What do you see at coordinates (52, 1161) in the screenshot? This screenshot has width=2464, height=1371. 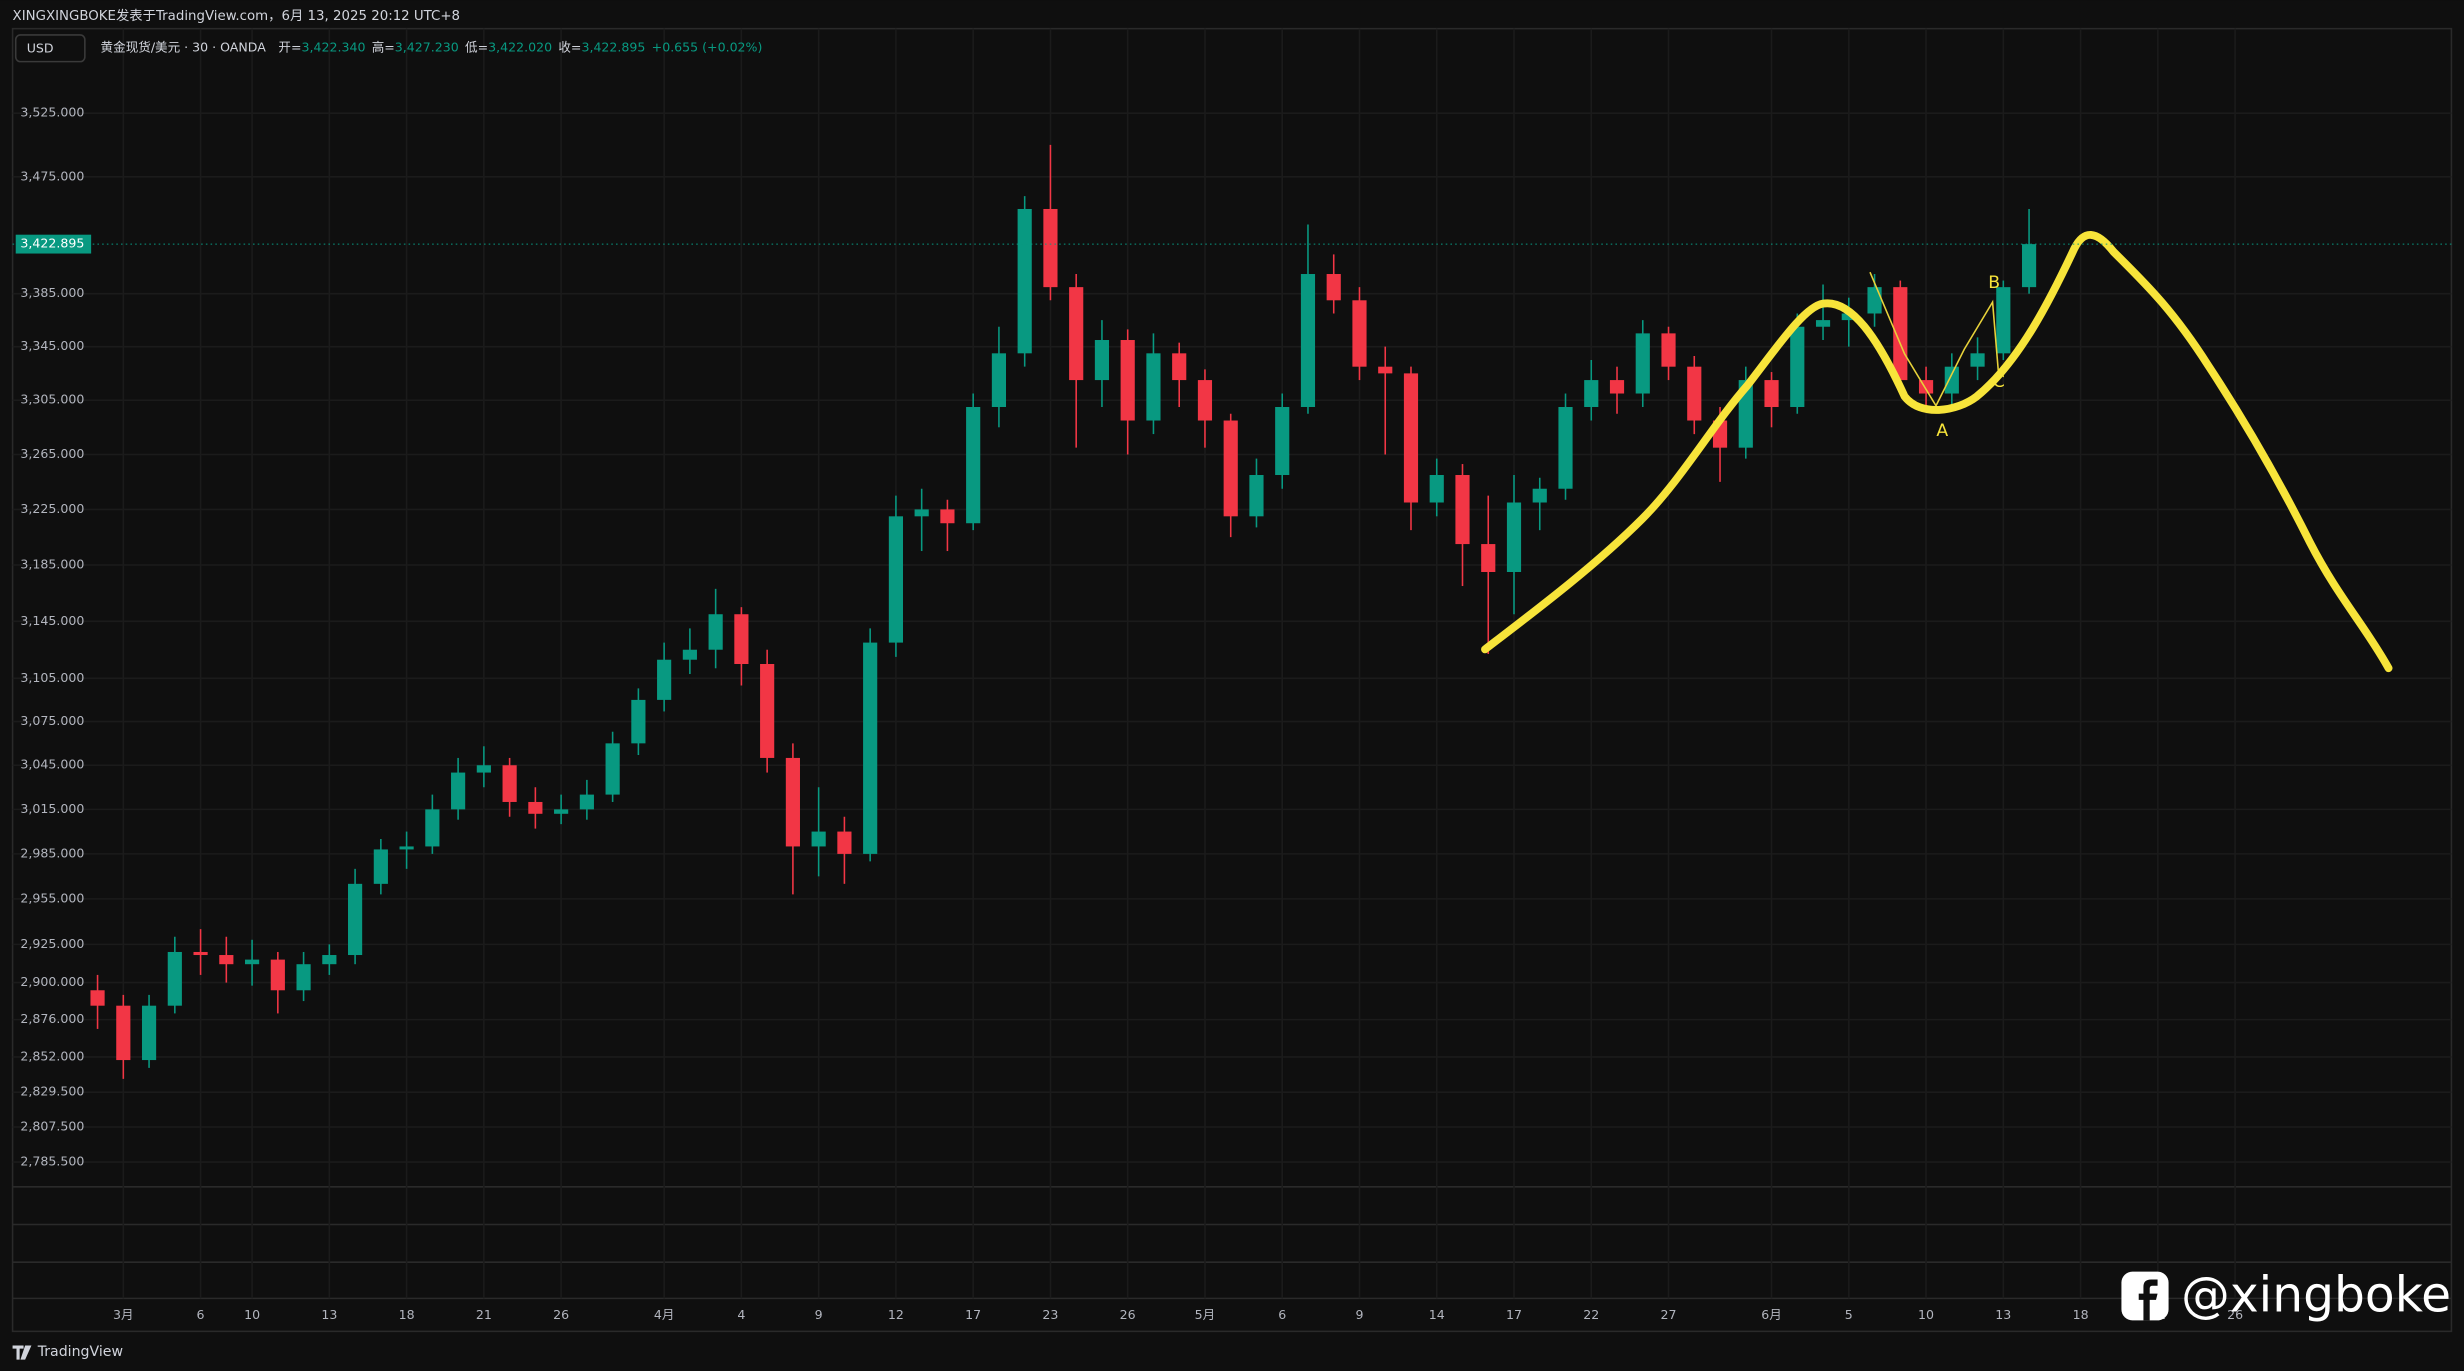 I see `y-tick-label: 2,785.500` at bounding box center [52, 1161].